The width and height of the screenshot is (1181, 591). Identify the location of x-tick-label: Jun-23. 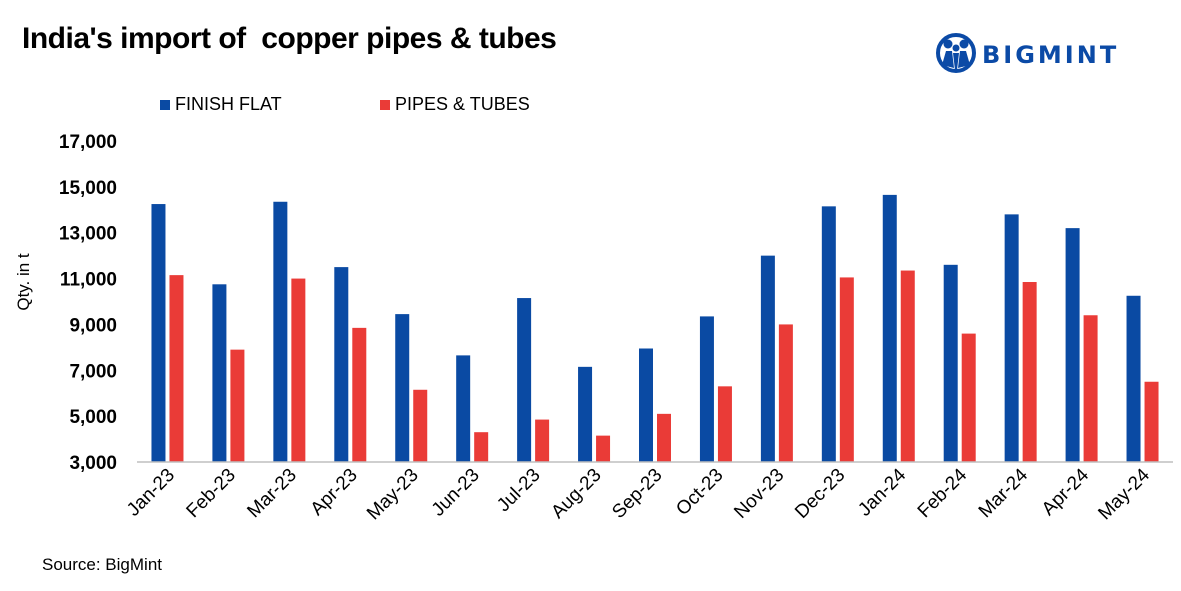
(456, 493).